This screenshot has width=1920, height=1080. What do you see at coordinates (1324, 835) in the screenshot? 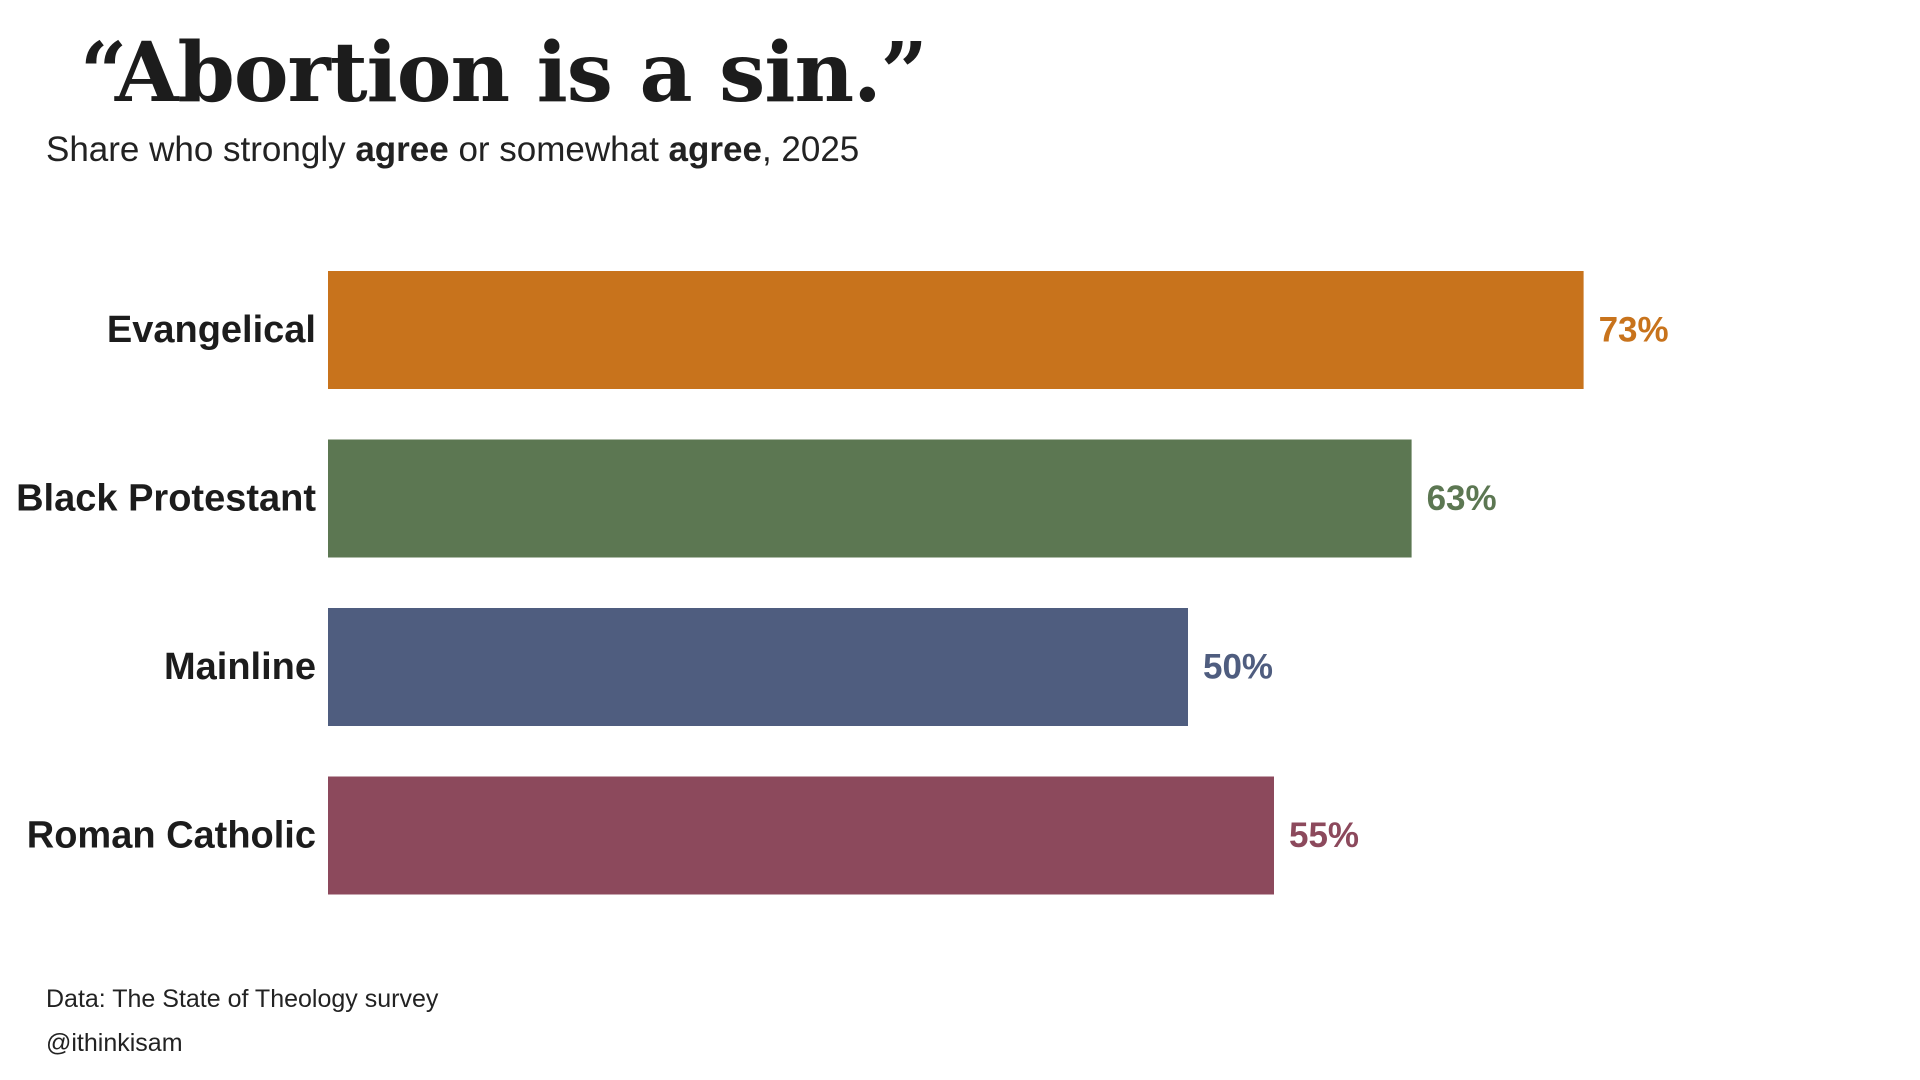
I see `value-label: 55%` at bounding box center [1324, 835].